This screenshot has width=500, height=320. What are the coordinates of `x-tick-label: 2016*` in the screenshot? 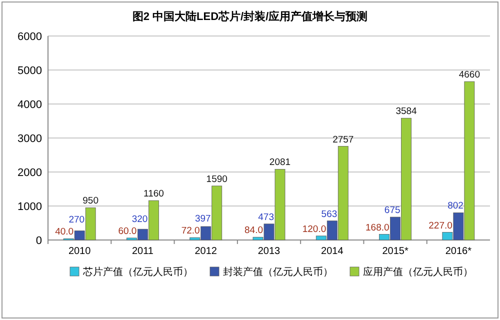 It's located at (458, 251).